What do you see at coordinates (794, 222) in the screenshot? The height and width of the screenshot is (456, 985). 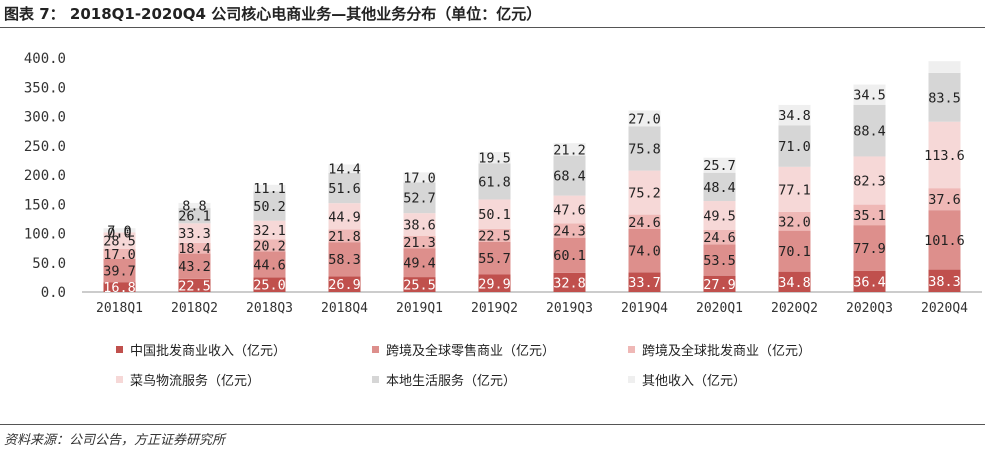 I see `data-label: 32.0` at bounding box center [794, 222].